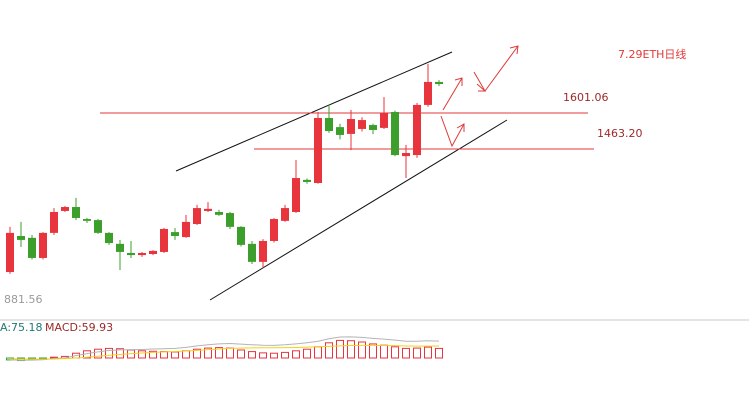  What do you see at coordinates (652, 54) in the screenshot?
I see `chart-title: 7.29ETH日线` at bounding box center [652, 54].